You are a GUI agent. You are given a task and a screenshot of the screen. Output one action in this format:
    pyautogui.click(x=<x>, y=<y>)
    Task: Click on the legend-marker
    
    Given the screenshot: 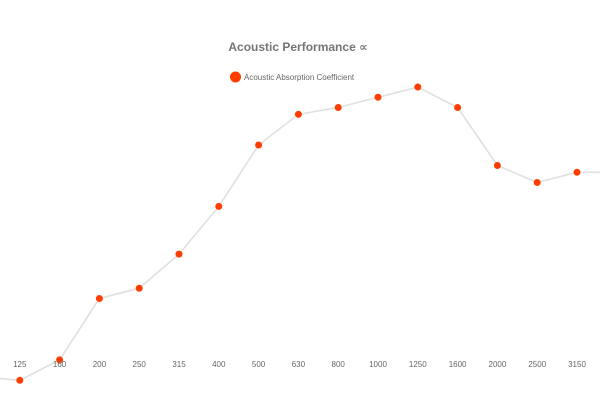 What is the action you would take?
    pyautogui.click(x=235, y=77)
    